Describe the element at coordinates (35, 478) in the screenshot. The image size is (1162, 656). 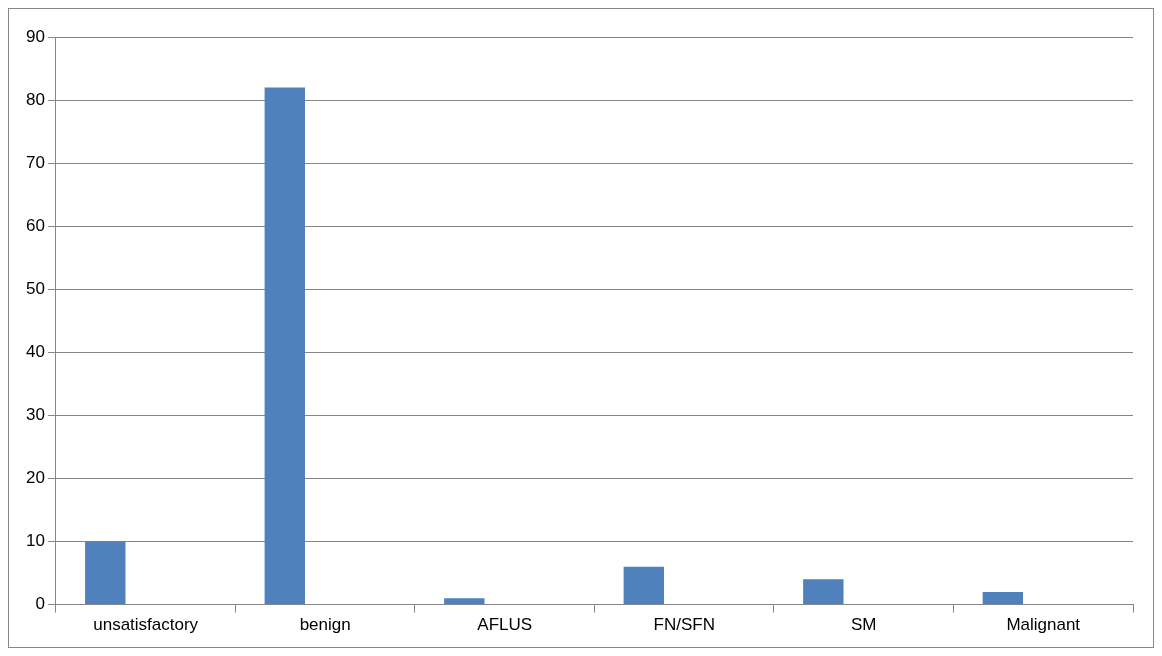
I see `y-tick-label: 20` at that location.